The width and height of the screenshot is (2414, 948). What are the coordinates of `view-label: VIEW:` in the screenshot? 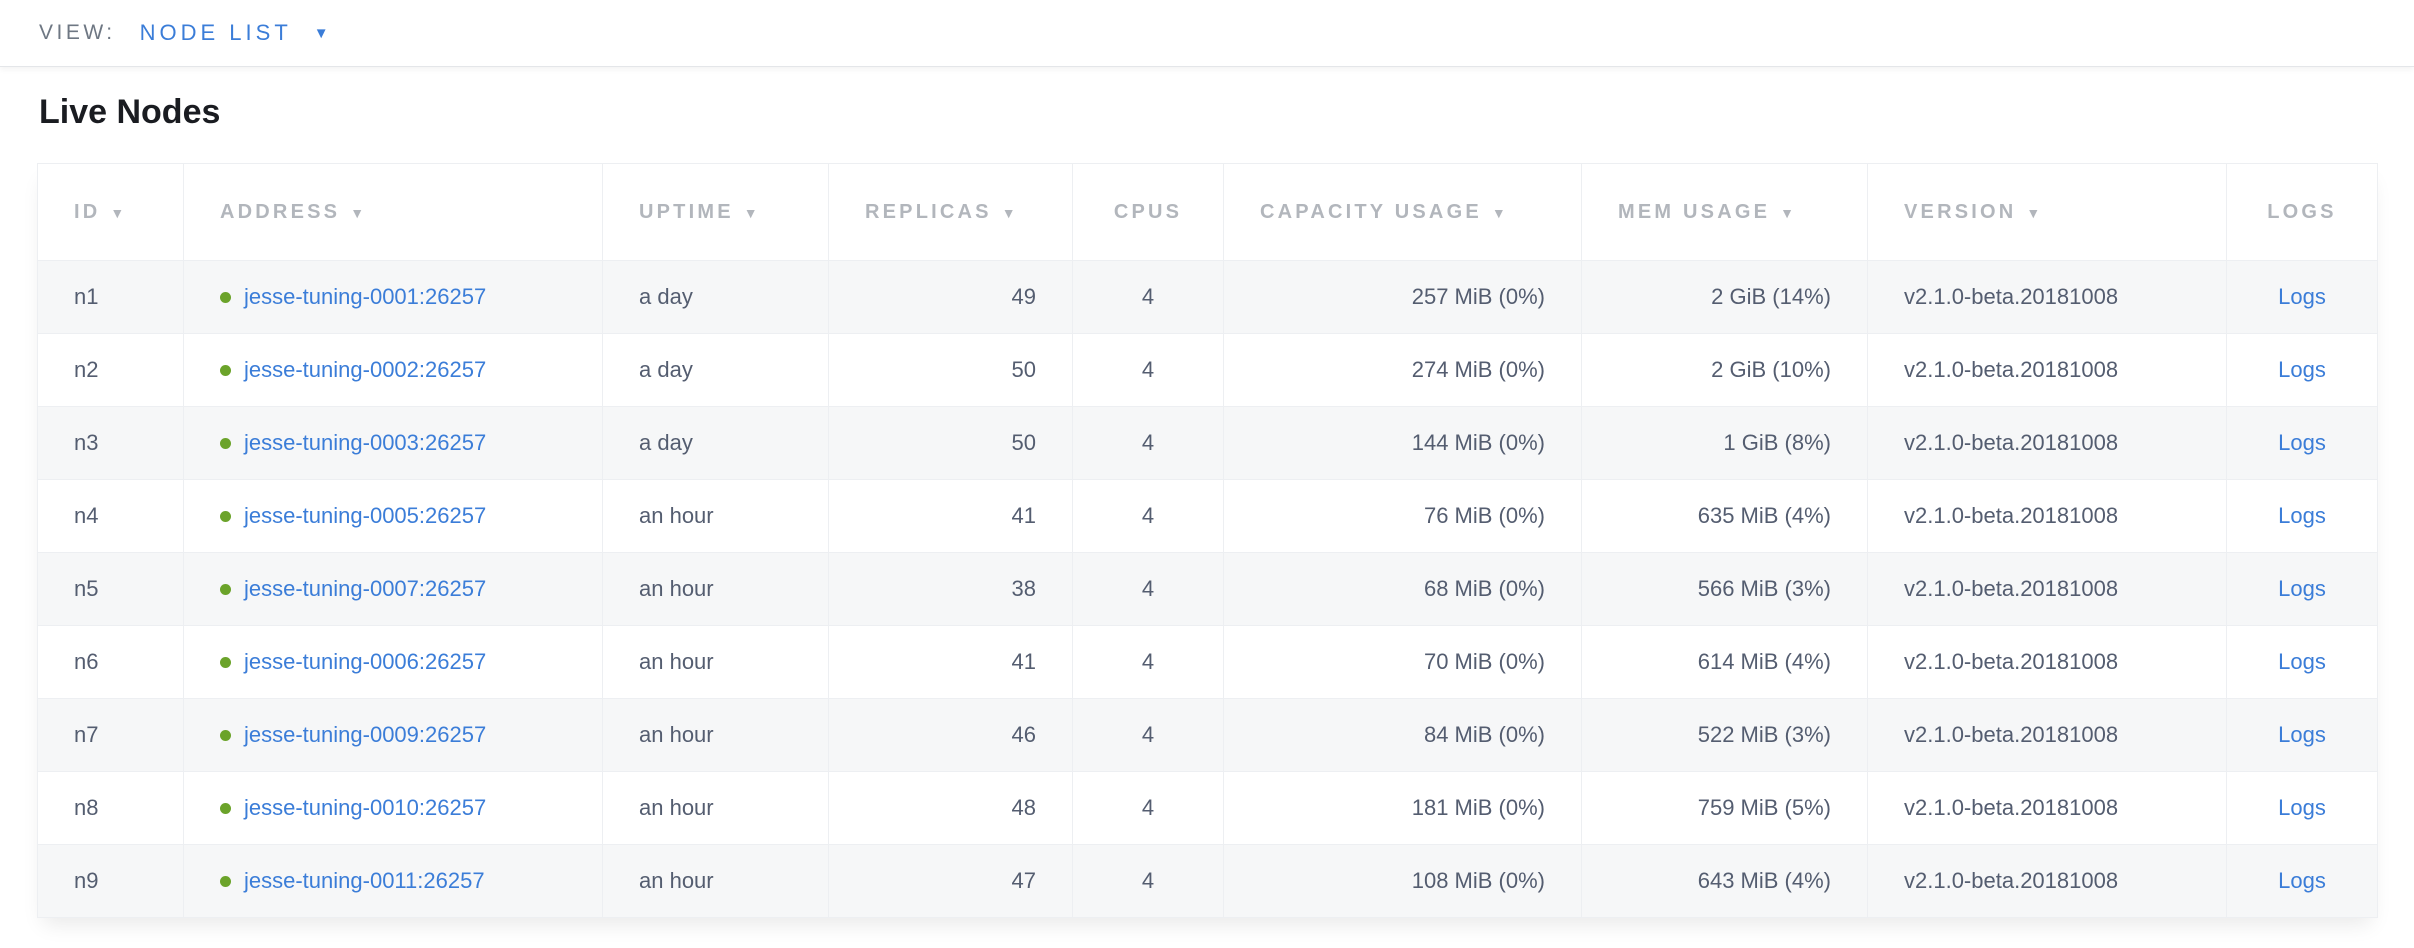 It's located at (77, 32).